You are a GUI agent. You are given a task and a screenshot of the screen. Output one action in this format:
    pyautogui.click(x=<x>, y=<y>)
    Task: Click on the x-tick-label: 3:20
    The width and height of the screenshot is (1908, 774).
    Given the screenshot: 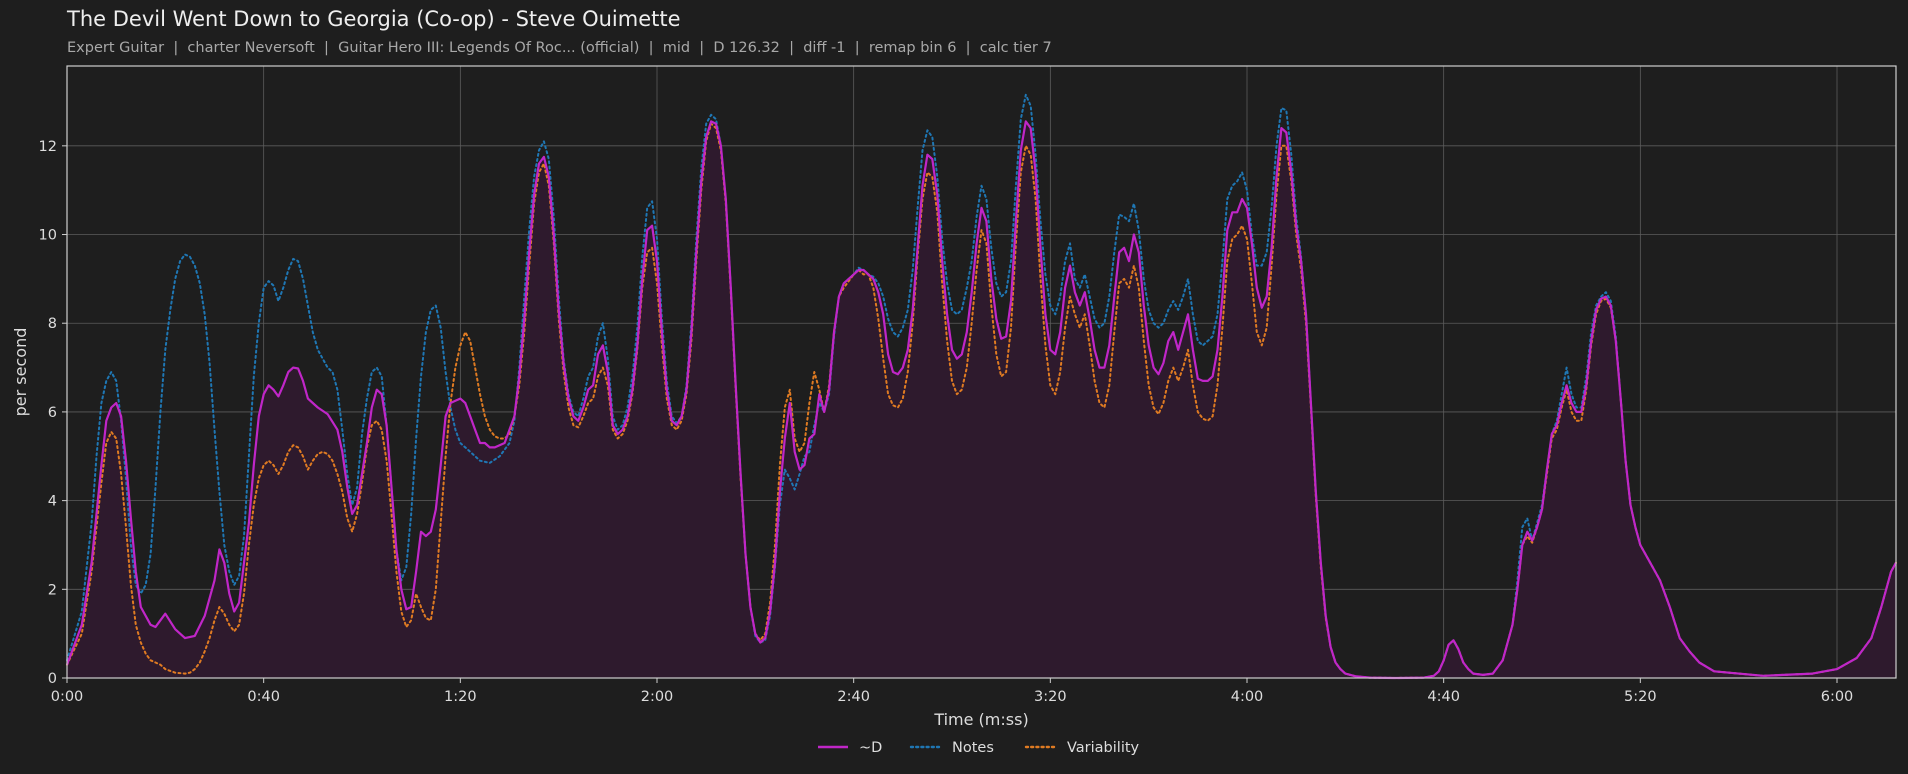 What is the action you would take?
    pyautogui.click(x=1050, y=697)
    